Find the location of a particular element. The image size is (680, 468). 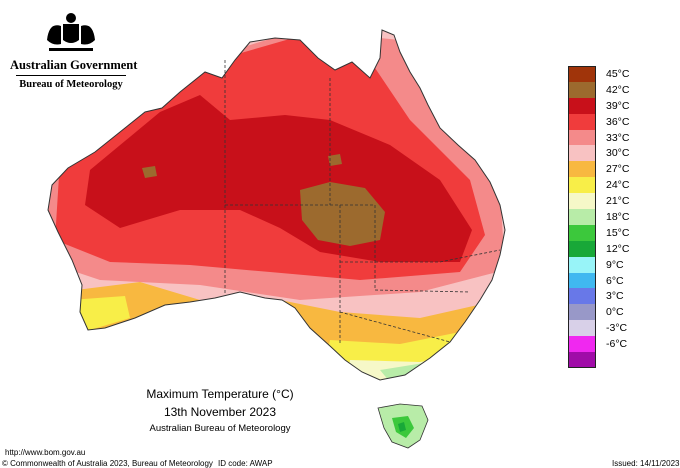

bureau-name: Bureau of Meteorology is located at coordinates (71, 84).